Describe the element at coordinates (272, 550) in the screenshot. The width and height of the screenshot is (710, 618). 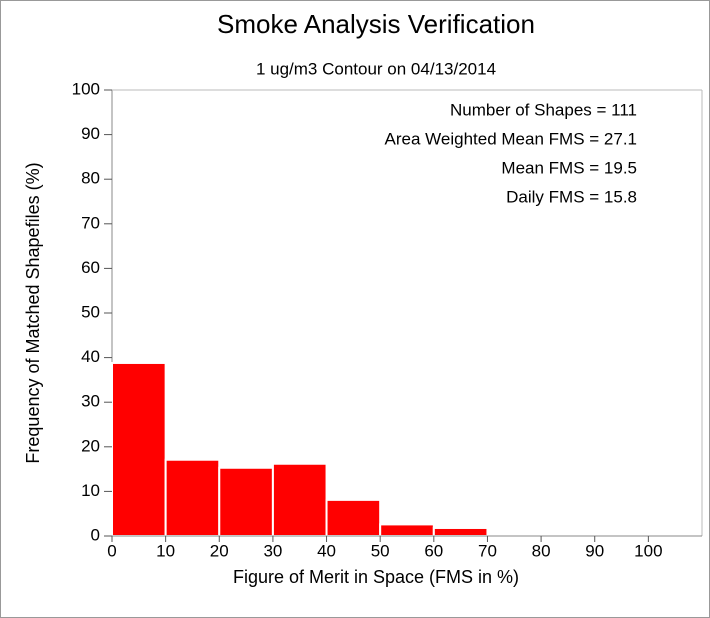
I see `x-tick-label: 30` at that location.